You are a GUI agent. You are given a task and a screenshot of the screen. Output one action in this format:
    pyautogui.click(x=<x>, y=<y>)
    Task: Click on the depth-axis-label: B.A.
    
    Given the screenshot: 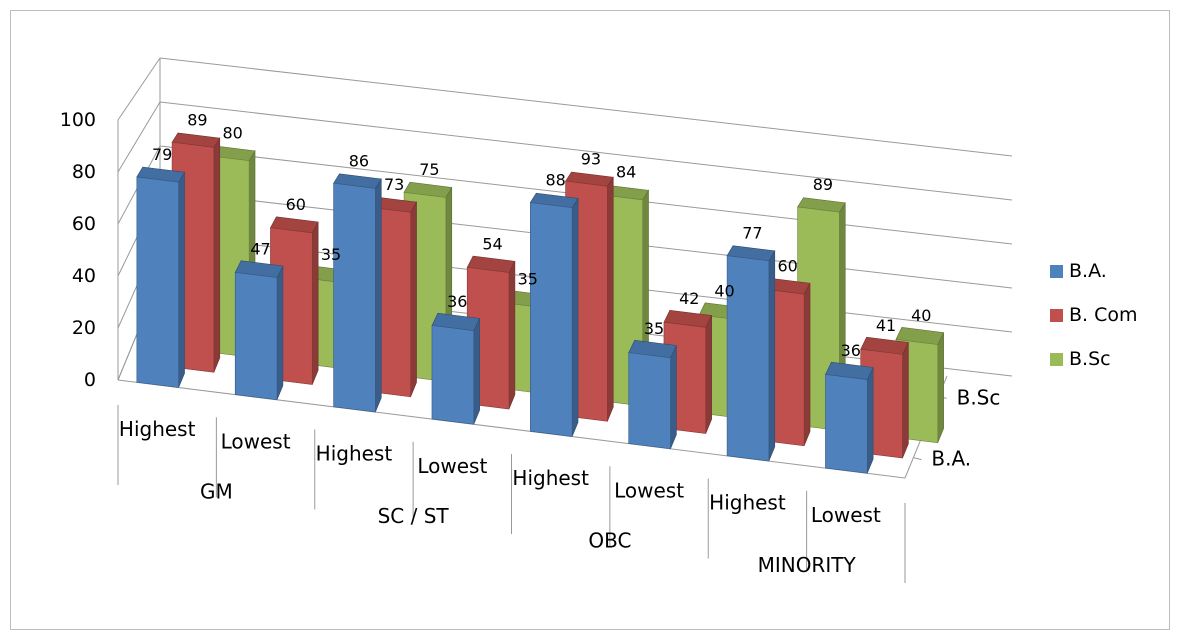 What is the action you would take?
    pyautogui.click(x=951, y=459)
    